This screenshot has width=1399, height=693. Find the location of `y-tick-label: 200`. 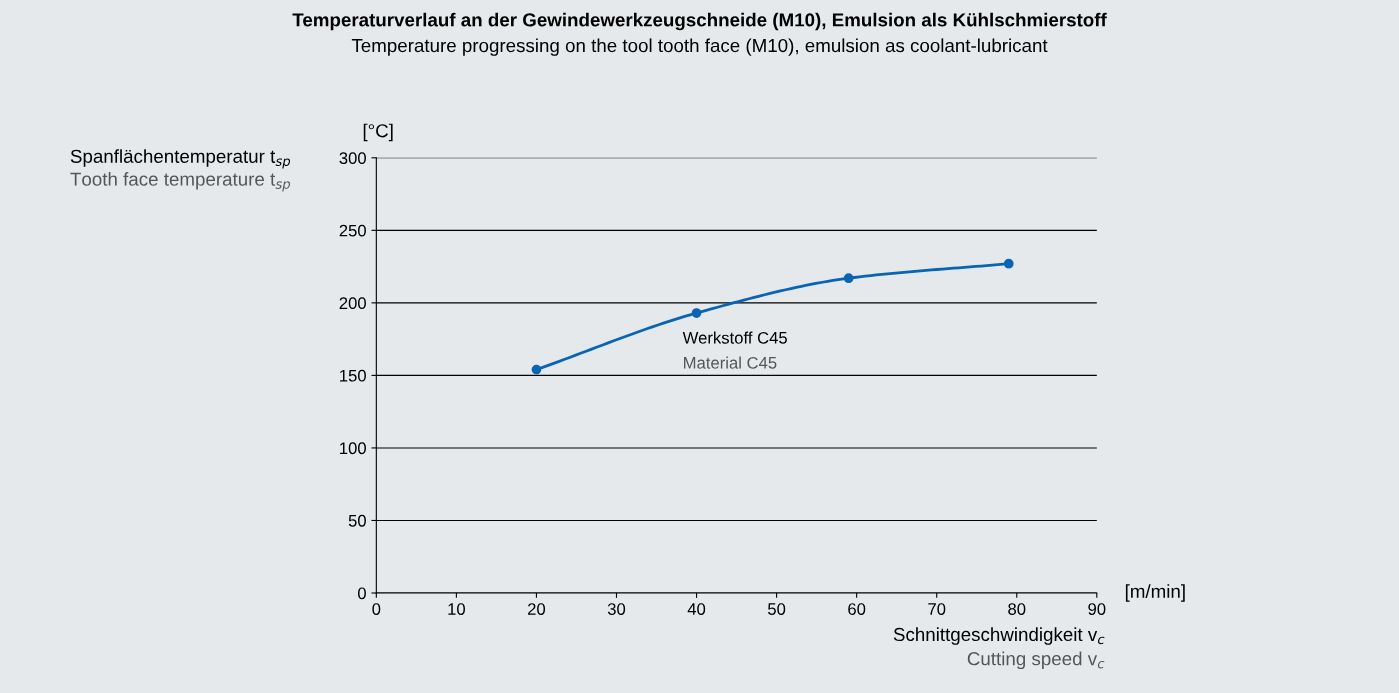

y-tick-label: 200 is located at coordinates (352, 303).